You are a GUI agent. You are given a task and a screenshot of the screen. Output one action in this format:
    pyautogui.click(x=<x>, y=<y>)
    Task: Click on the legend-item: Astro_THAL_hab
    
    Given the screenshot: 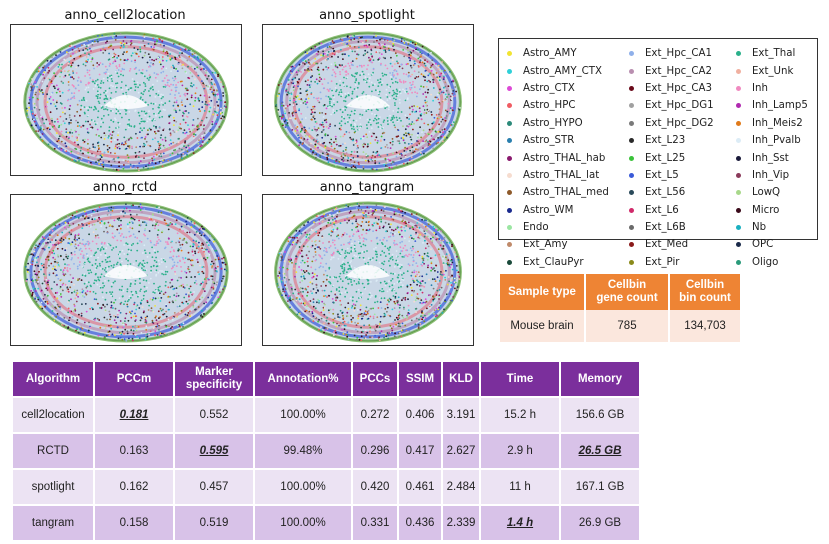 What is the action you would take?
    pyautogui.click(x=556, y=157)
    